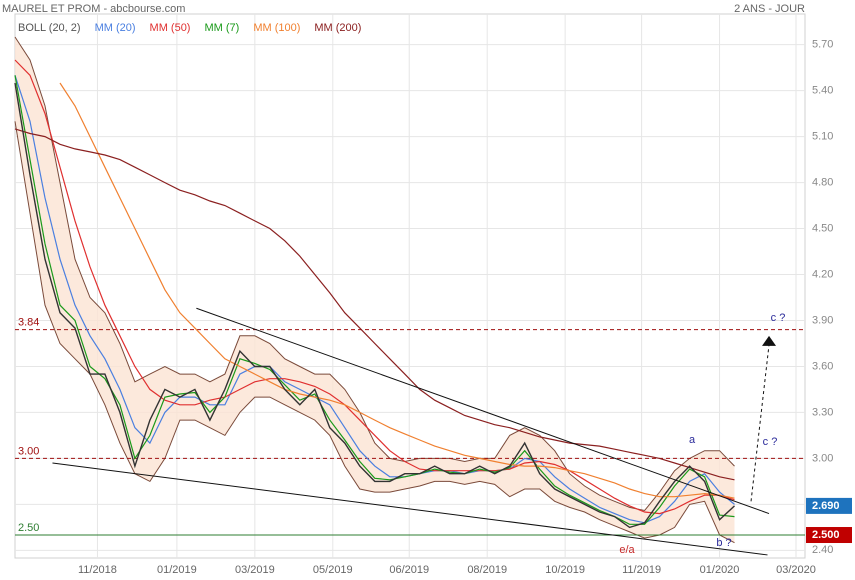 The image size is (855, 580). I want to click on chart-title: MAUREL ET PROM - abcbourse.com, so click(93, 9).